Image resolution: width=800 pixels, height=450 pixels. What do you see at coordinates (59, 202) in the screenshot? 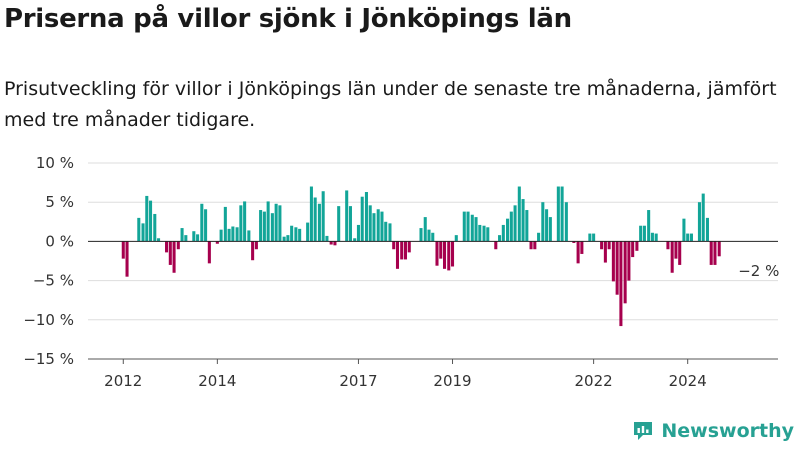
I see `y-tick-label: 5 %` at bounding box center [59, 202].